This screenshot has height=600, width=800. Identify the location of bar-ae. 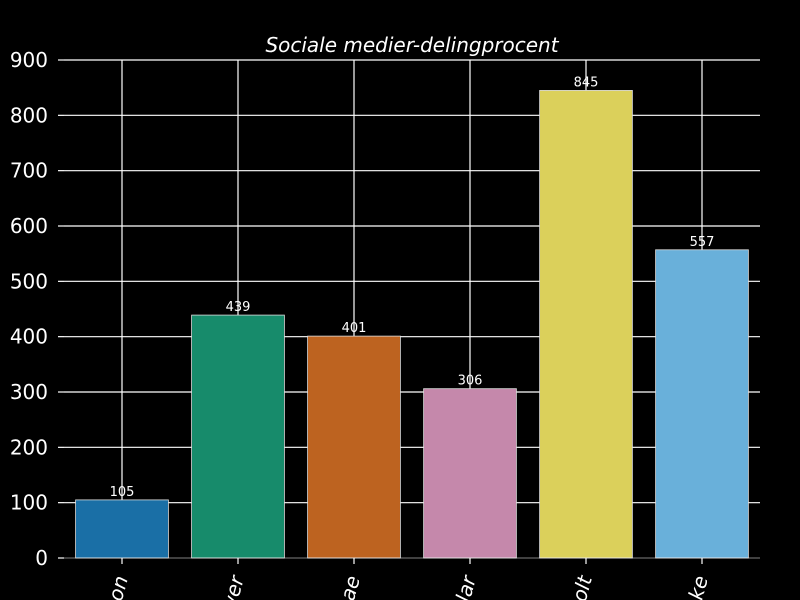
(354, 447).